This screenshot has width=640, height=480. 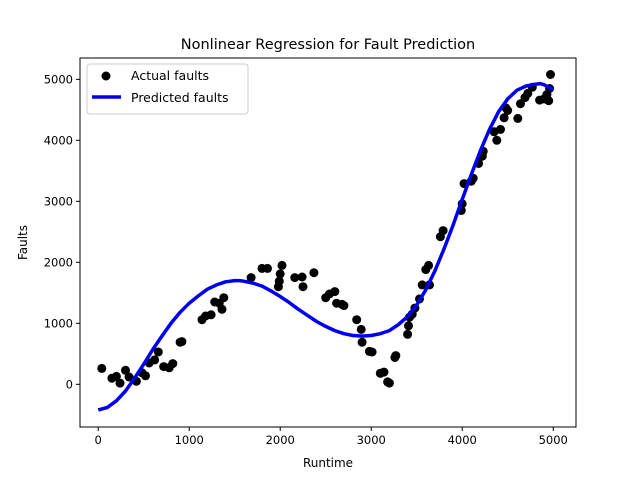 What do you see at coordinates (328, 463) in the screenshot?
I see `x-axis-label: Runtime` at bounding box center [328, 463].